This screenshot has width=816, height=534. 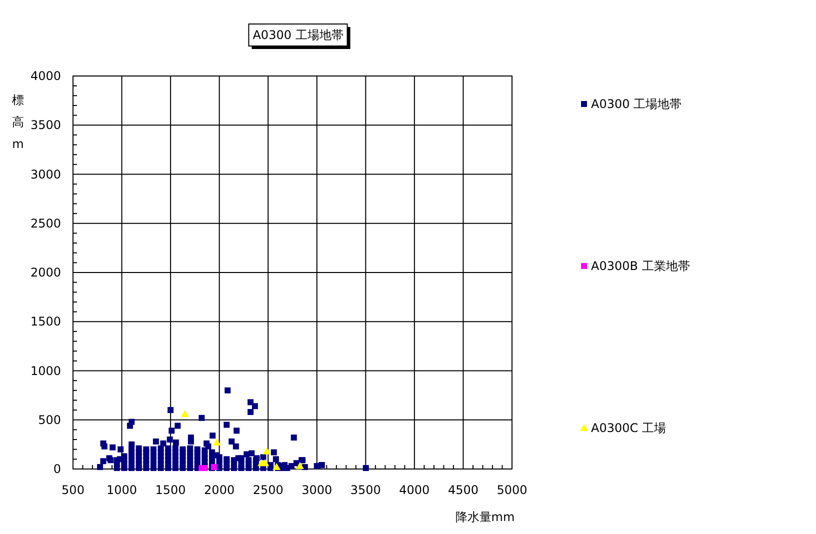 I want to click on x-axis-title: 降水量mm, so click(x=485, y=517).